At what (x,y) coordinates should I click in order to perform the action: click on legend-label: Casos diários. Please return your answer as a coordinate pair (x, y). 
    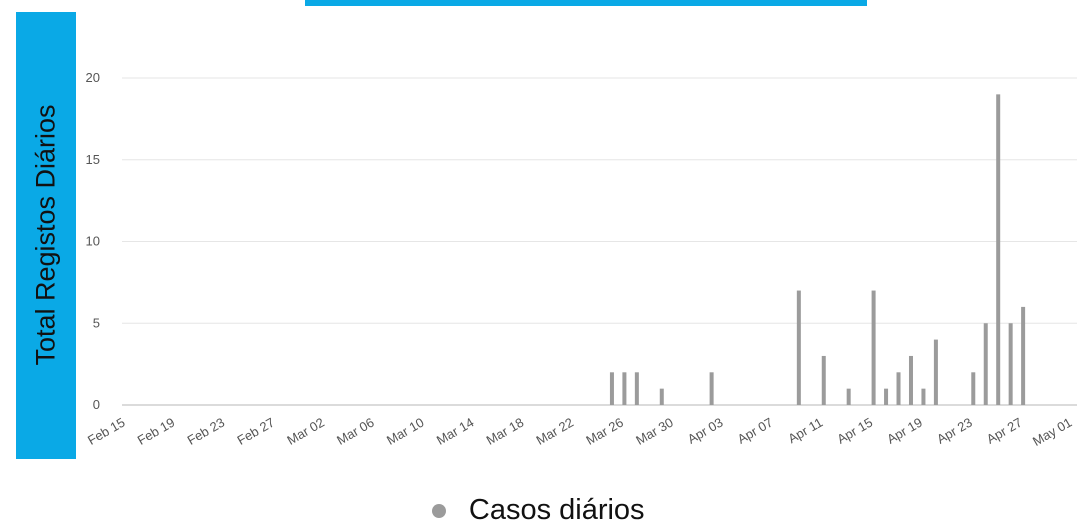
    Looking at the image, I should click on (556, 510).